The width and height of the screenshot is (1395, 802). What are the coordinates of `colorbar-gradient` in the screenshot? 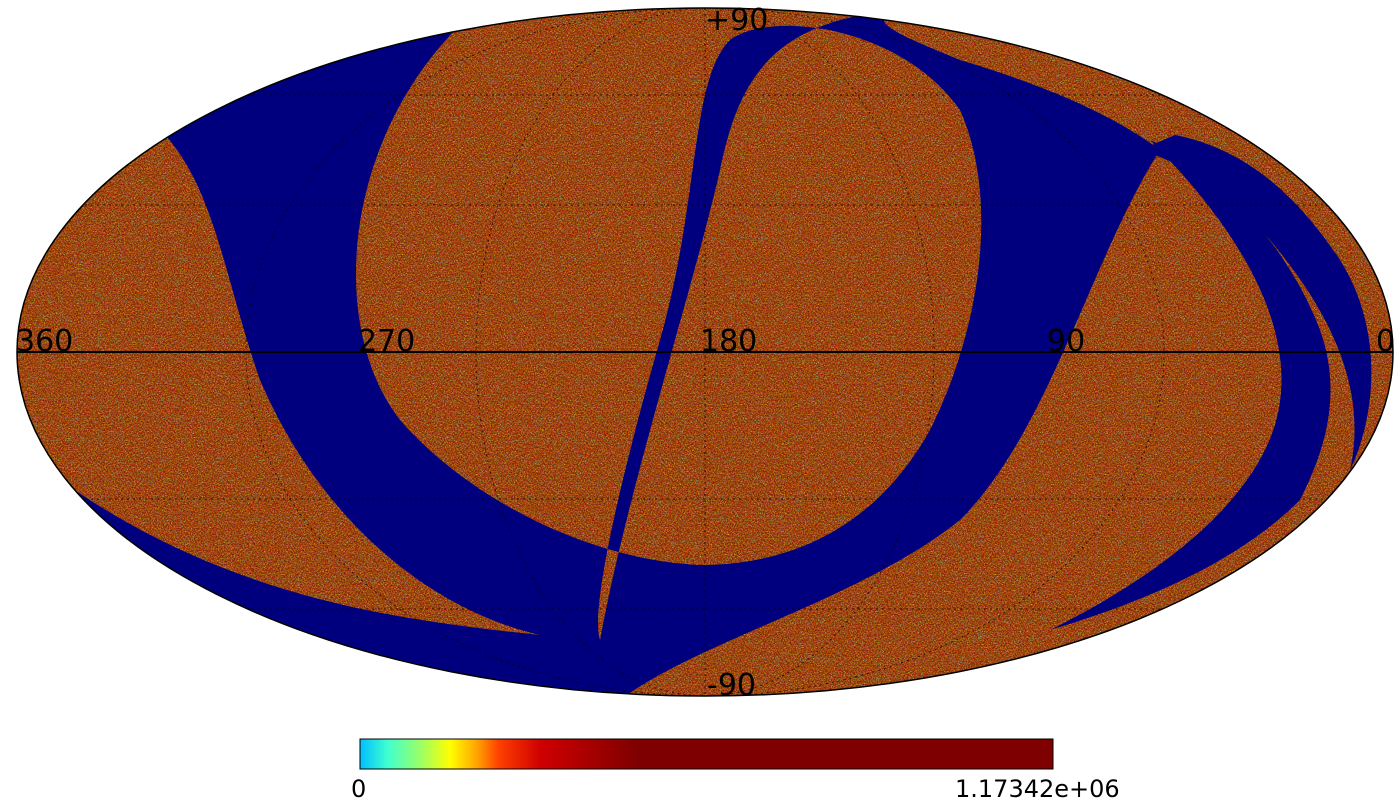 It's located at (706, 754).